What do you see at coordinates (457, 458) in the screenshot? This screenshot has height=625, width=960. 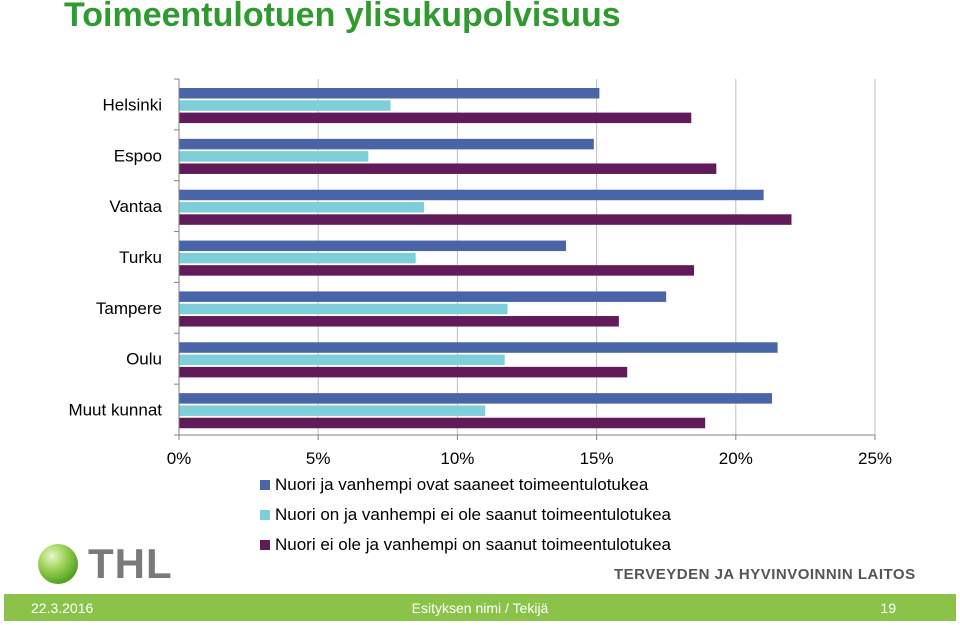 I see `tick-label-10: 10%` at bounding box center [457, 458].